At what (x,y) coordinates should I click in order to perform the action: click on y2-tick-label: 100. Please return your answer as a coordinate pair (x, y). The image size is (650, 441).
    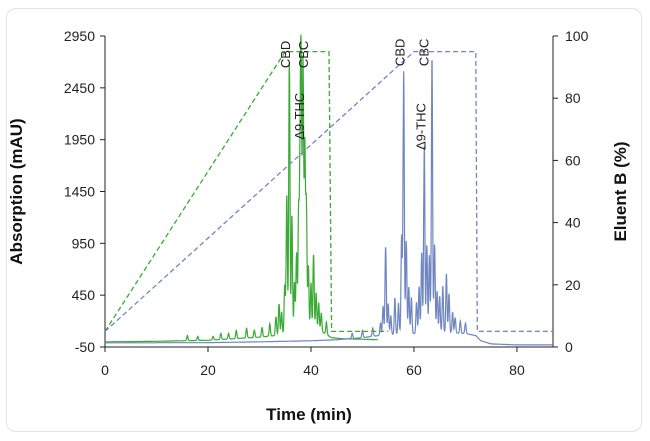
    Looking at the image, I should click on (577, 36).